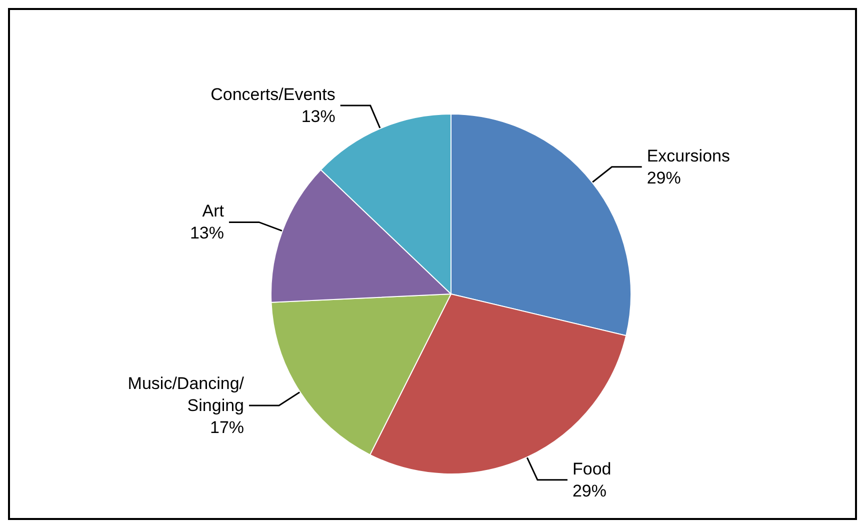 This screenshot has height=528, width=865. I want to click on data-label: 17%, so click(227, 428).